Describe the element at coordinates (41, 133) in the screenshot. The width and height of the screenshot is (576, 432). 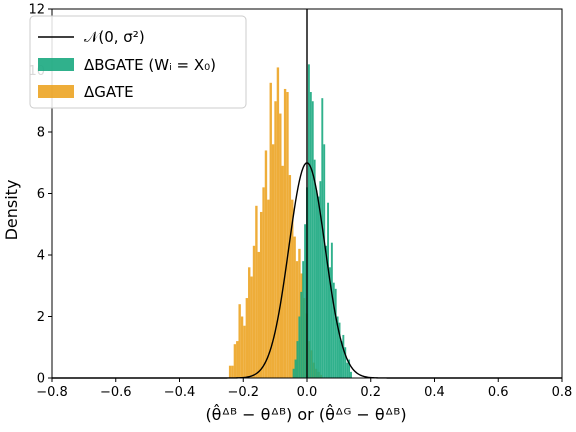
I see `y-tick-label: 8` at that location.